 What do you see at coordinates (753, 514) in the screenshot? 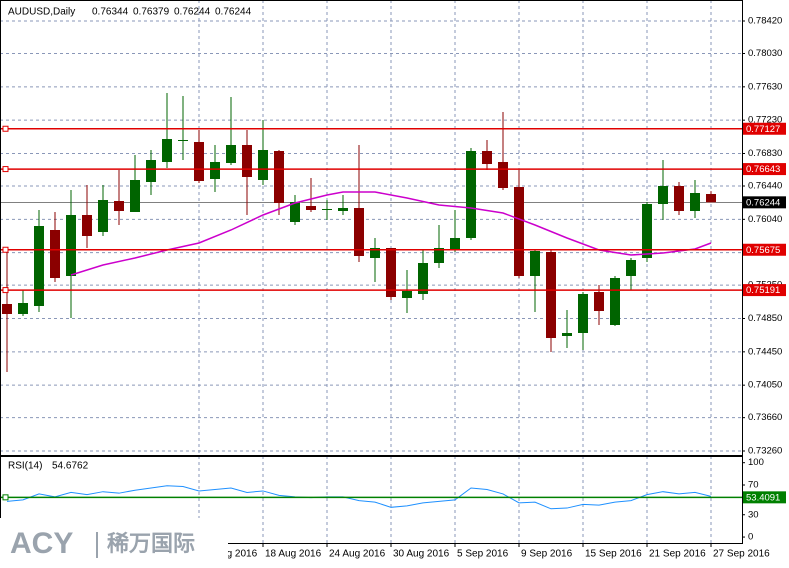
I see `y-tick-label: 30` at bounding box center [753, 514].